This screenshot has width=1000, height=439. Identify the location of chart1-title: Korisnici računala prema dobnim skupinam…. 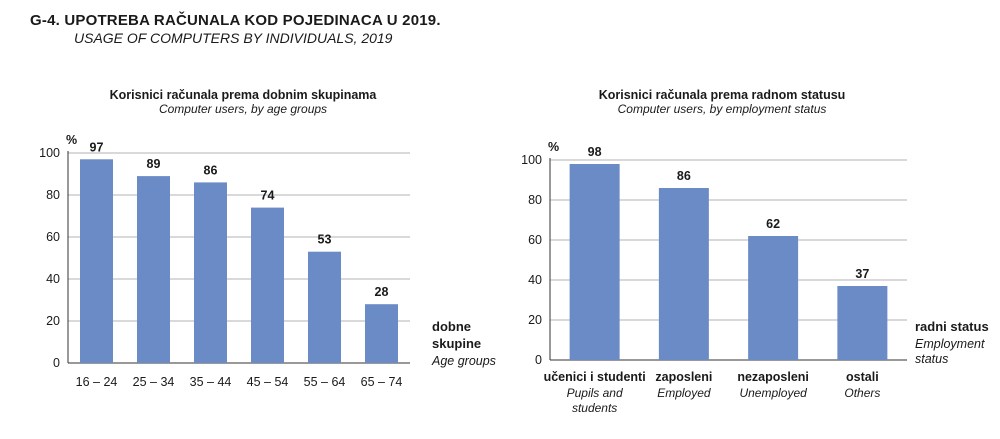
(244, 95).